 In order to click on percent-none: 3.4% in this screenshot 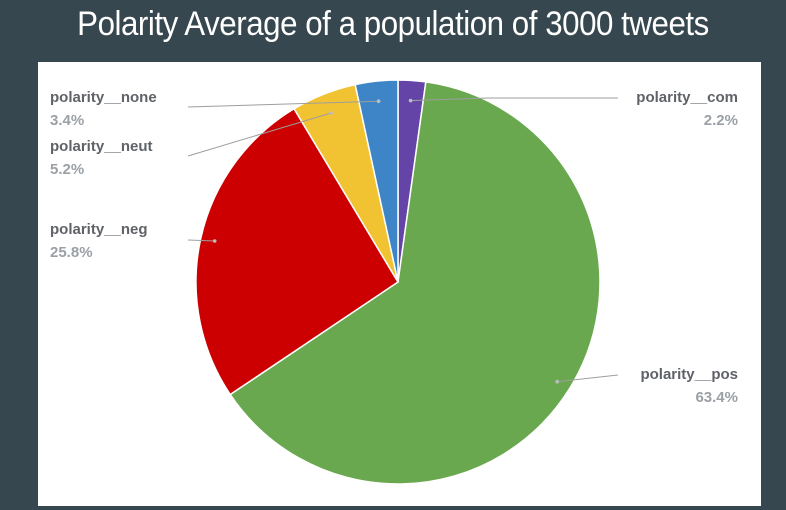, I will do `click(67, 120)`.